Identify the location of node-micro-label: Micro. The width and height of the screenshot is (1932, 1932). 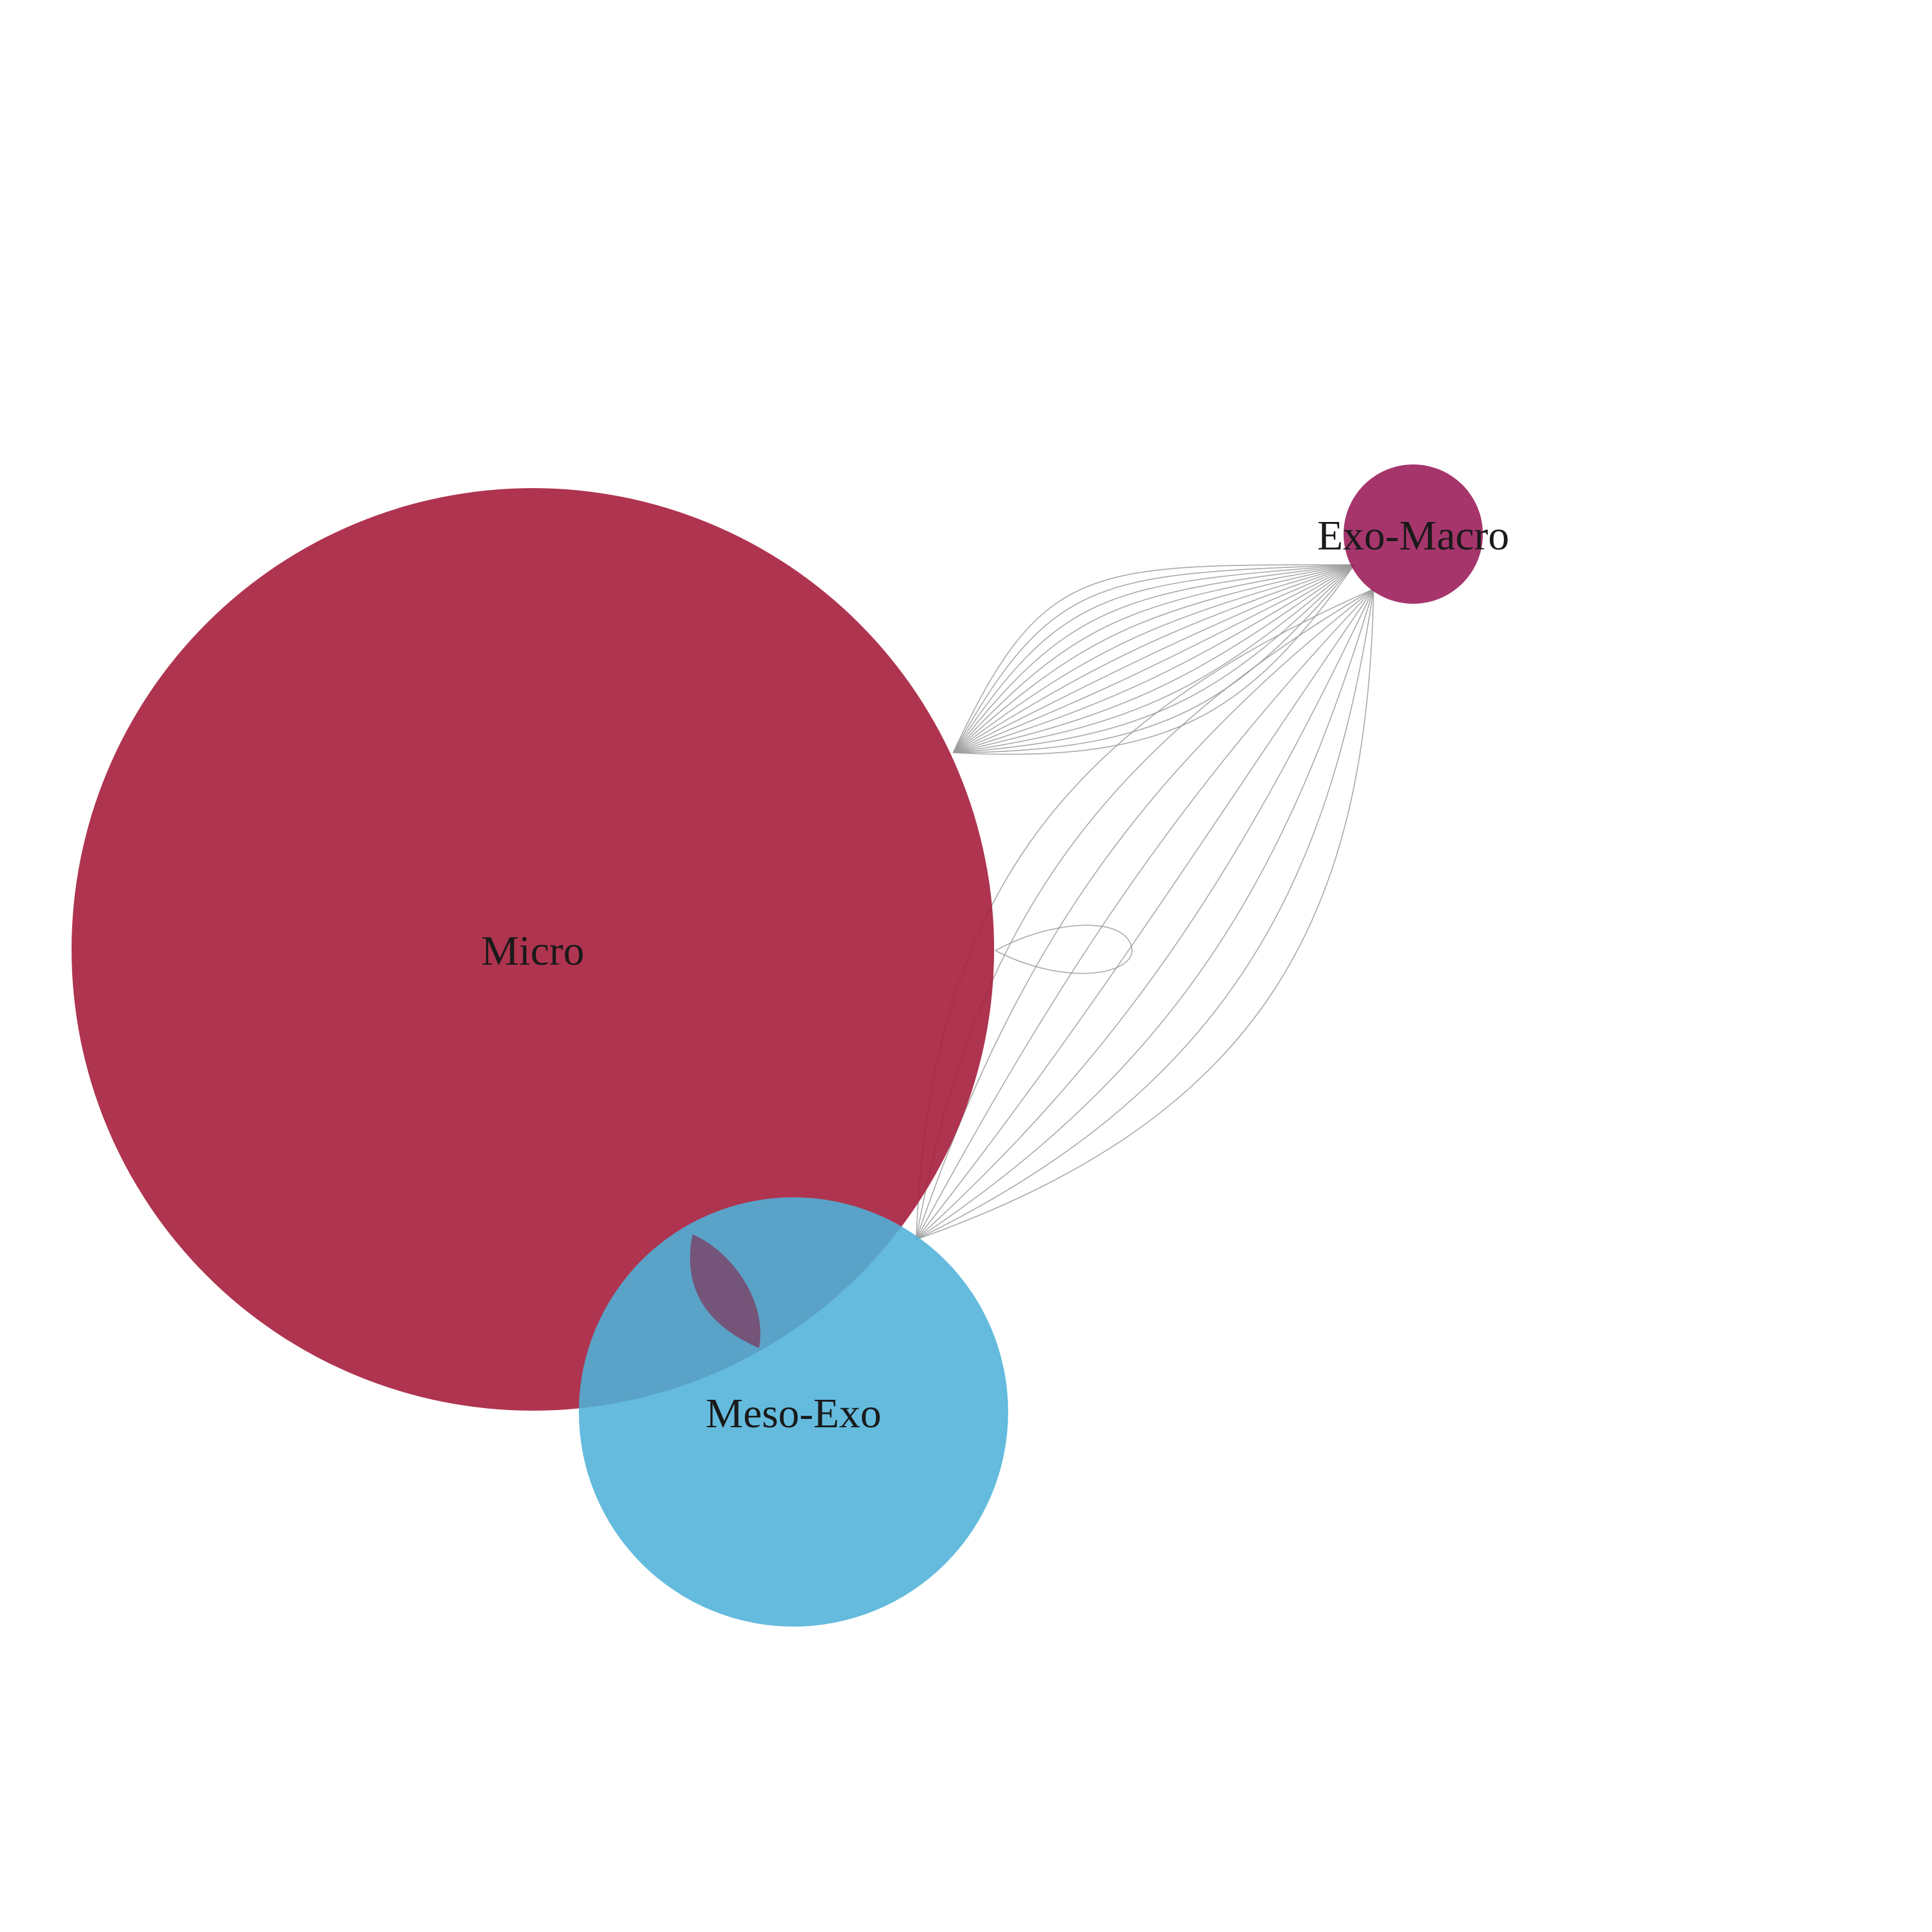
(532, 951).